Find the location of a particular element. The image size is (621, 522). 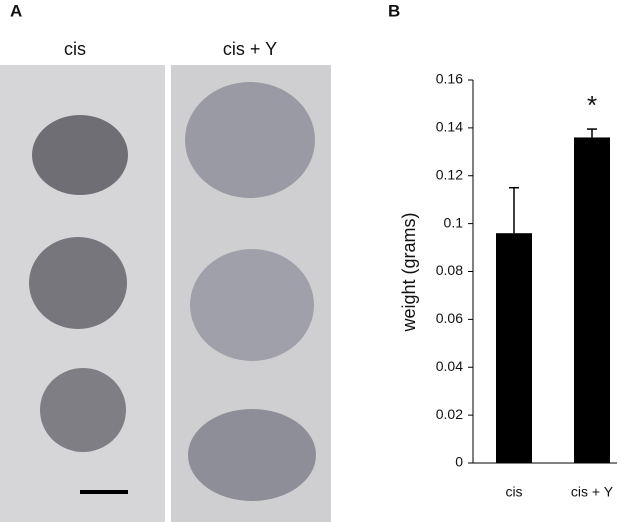

y-tick-label: 0 is located at coordinates (459, 462).